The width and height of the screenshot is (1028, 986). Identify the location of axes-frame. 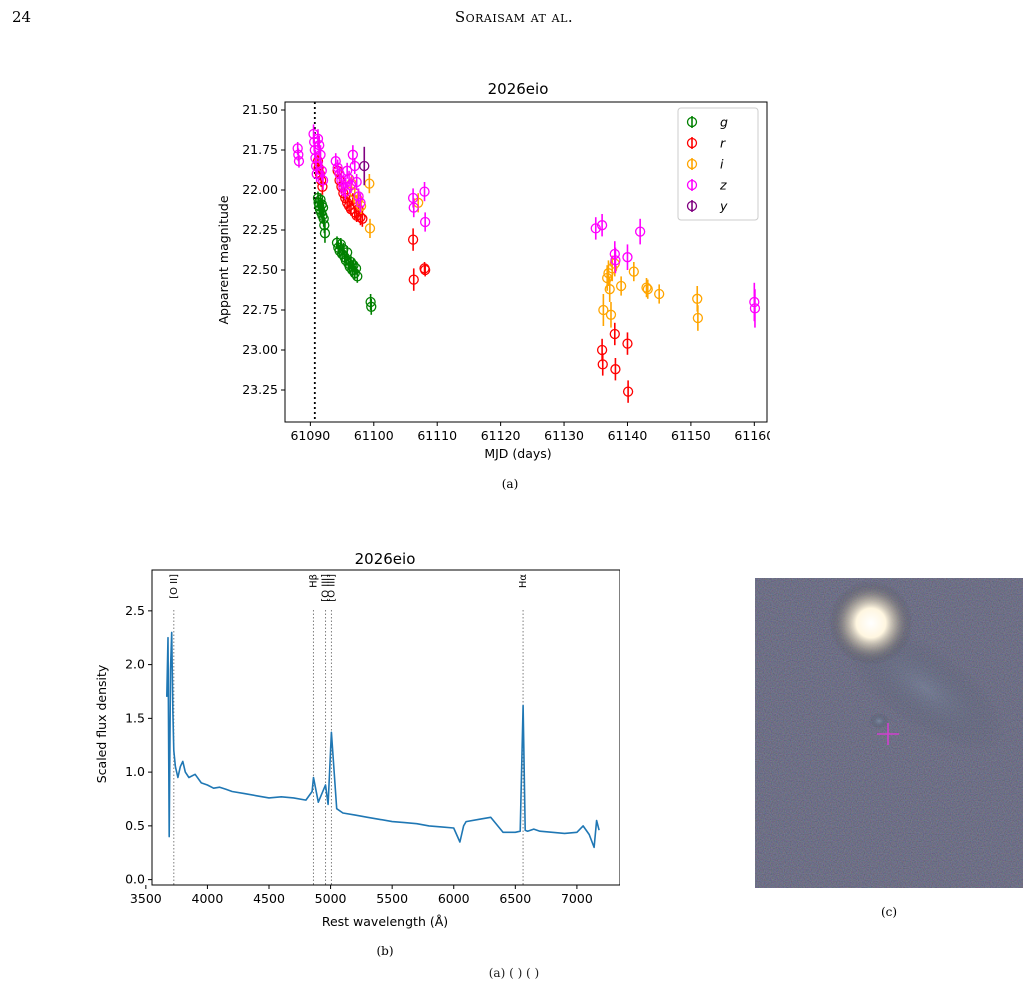
(385, 727).